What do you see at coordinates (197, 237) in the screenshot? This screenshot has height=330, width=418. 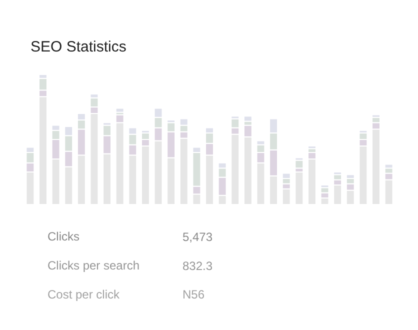 I see `text: 5,473` at bounding box center [197, 237].